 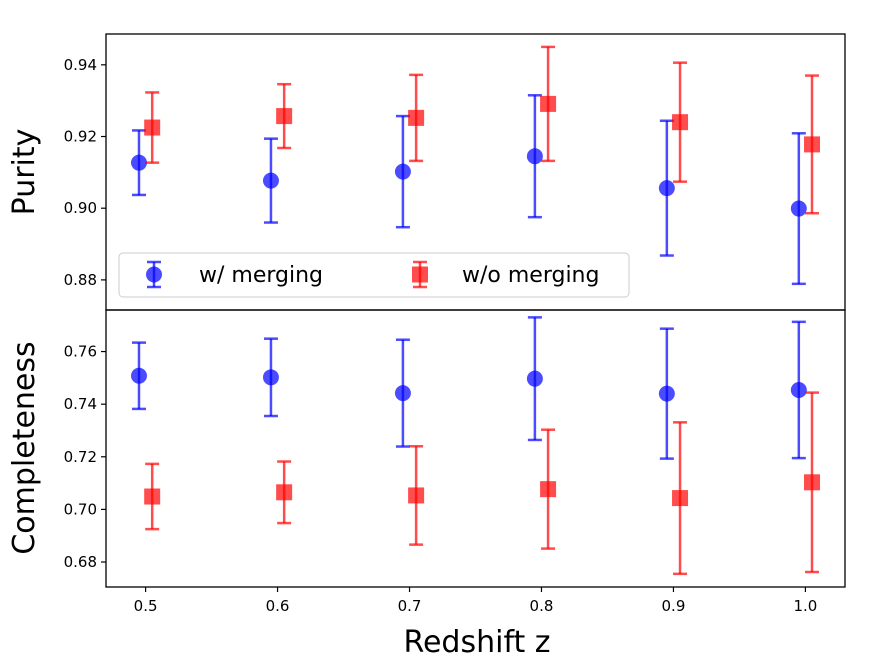 I want to click on x-axis-title: Redshift z, so click(x=476, y=642).